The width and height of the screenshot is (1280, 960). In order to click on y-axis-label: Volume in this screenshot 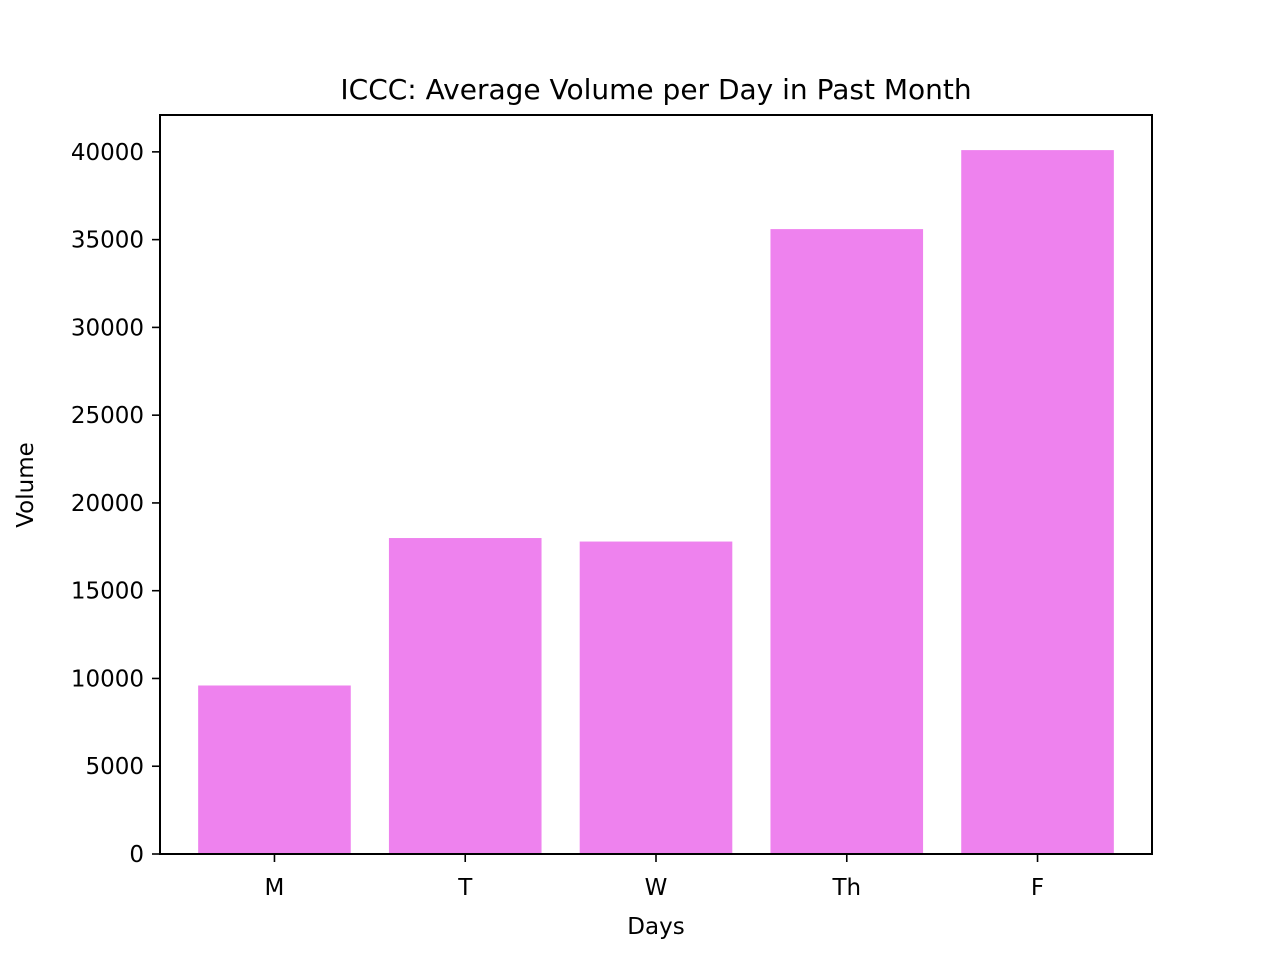, I will do `click(26, 485)`.